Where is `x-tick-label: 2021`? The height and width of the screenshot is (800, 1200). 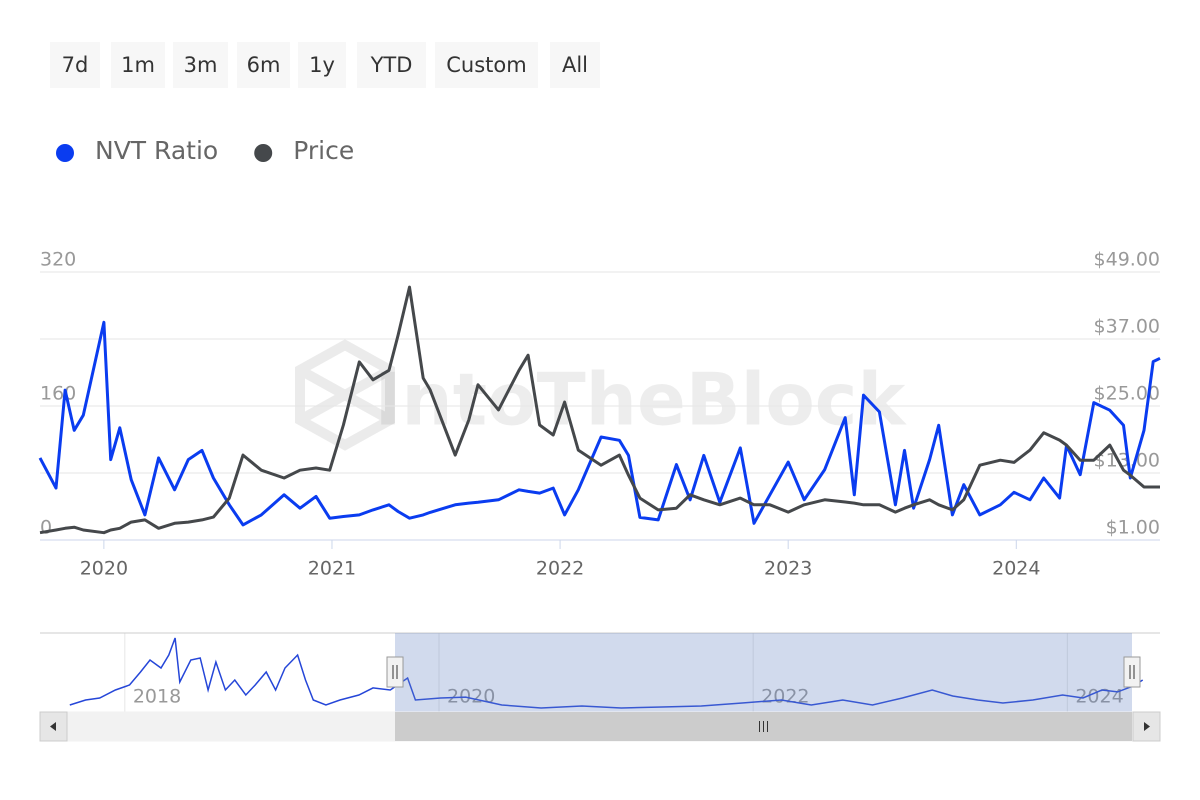
x-tick-label: 2021 is located at coordinates (332, 569).